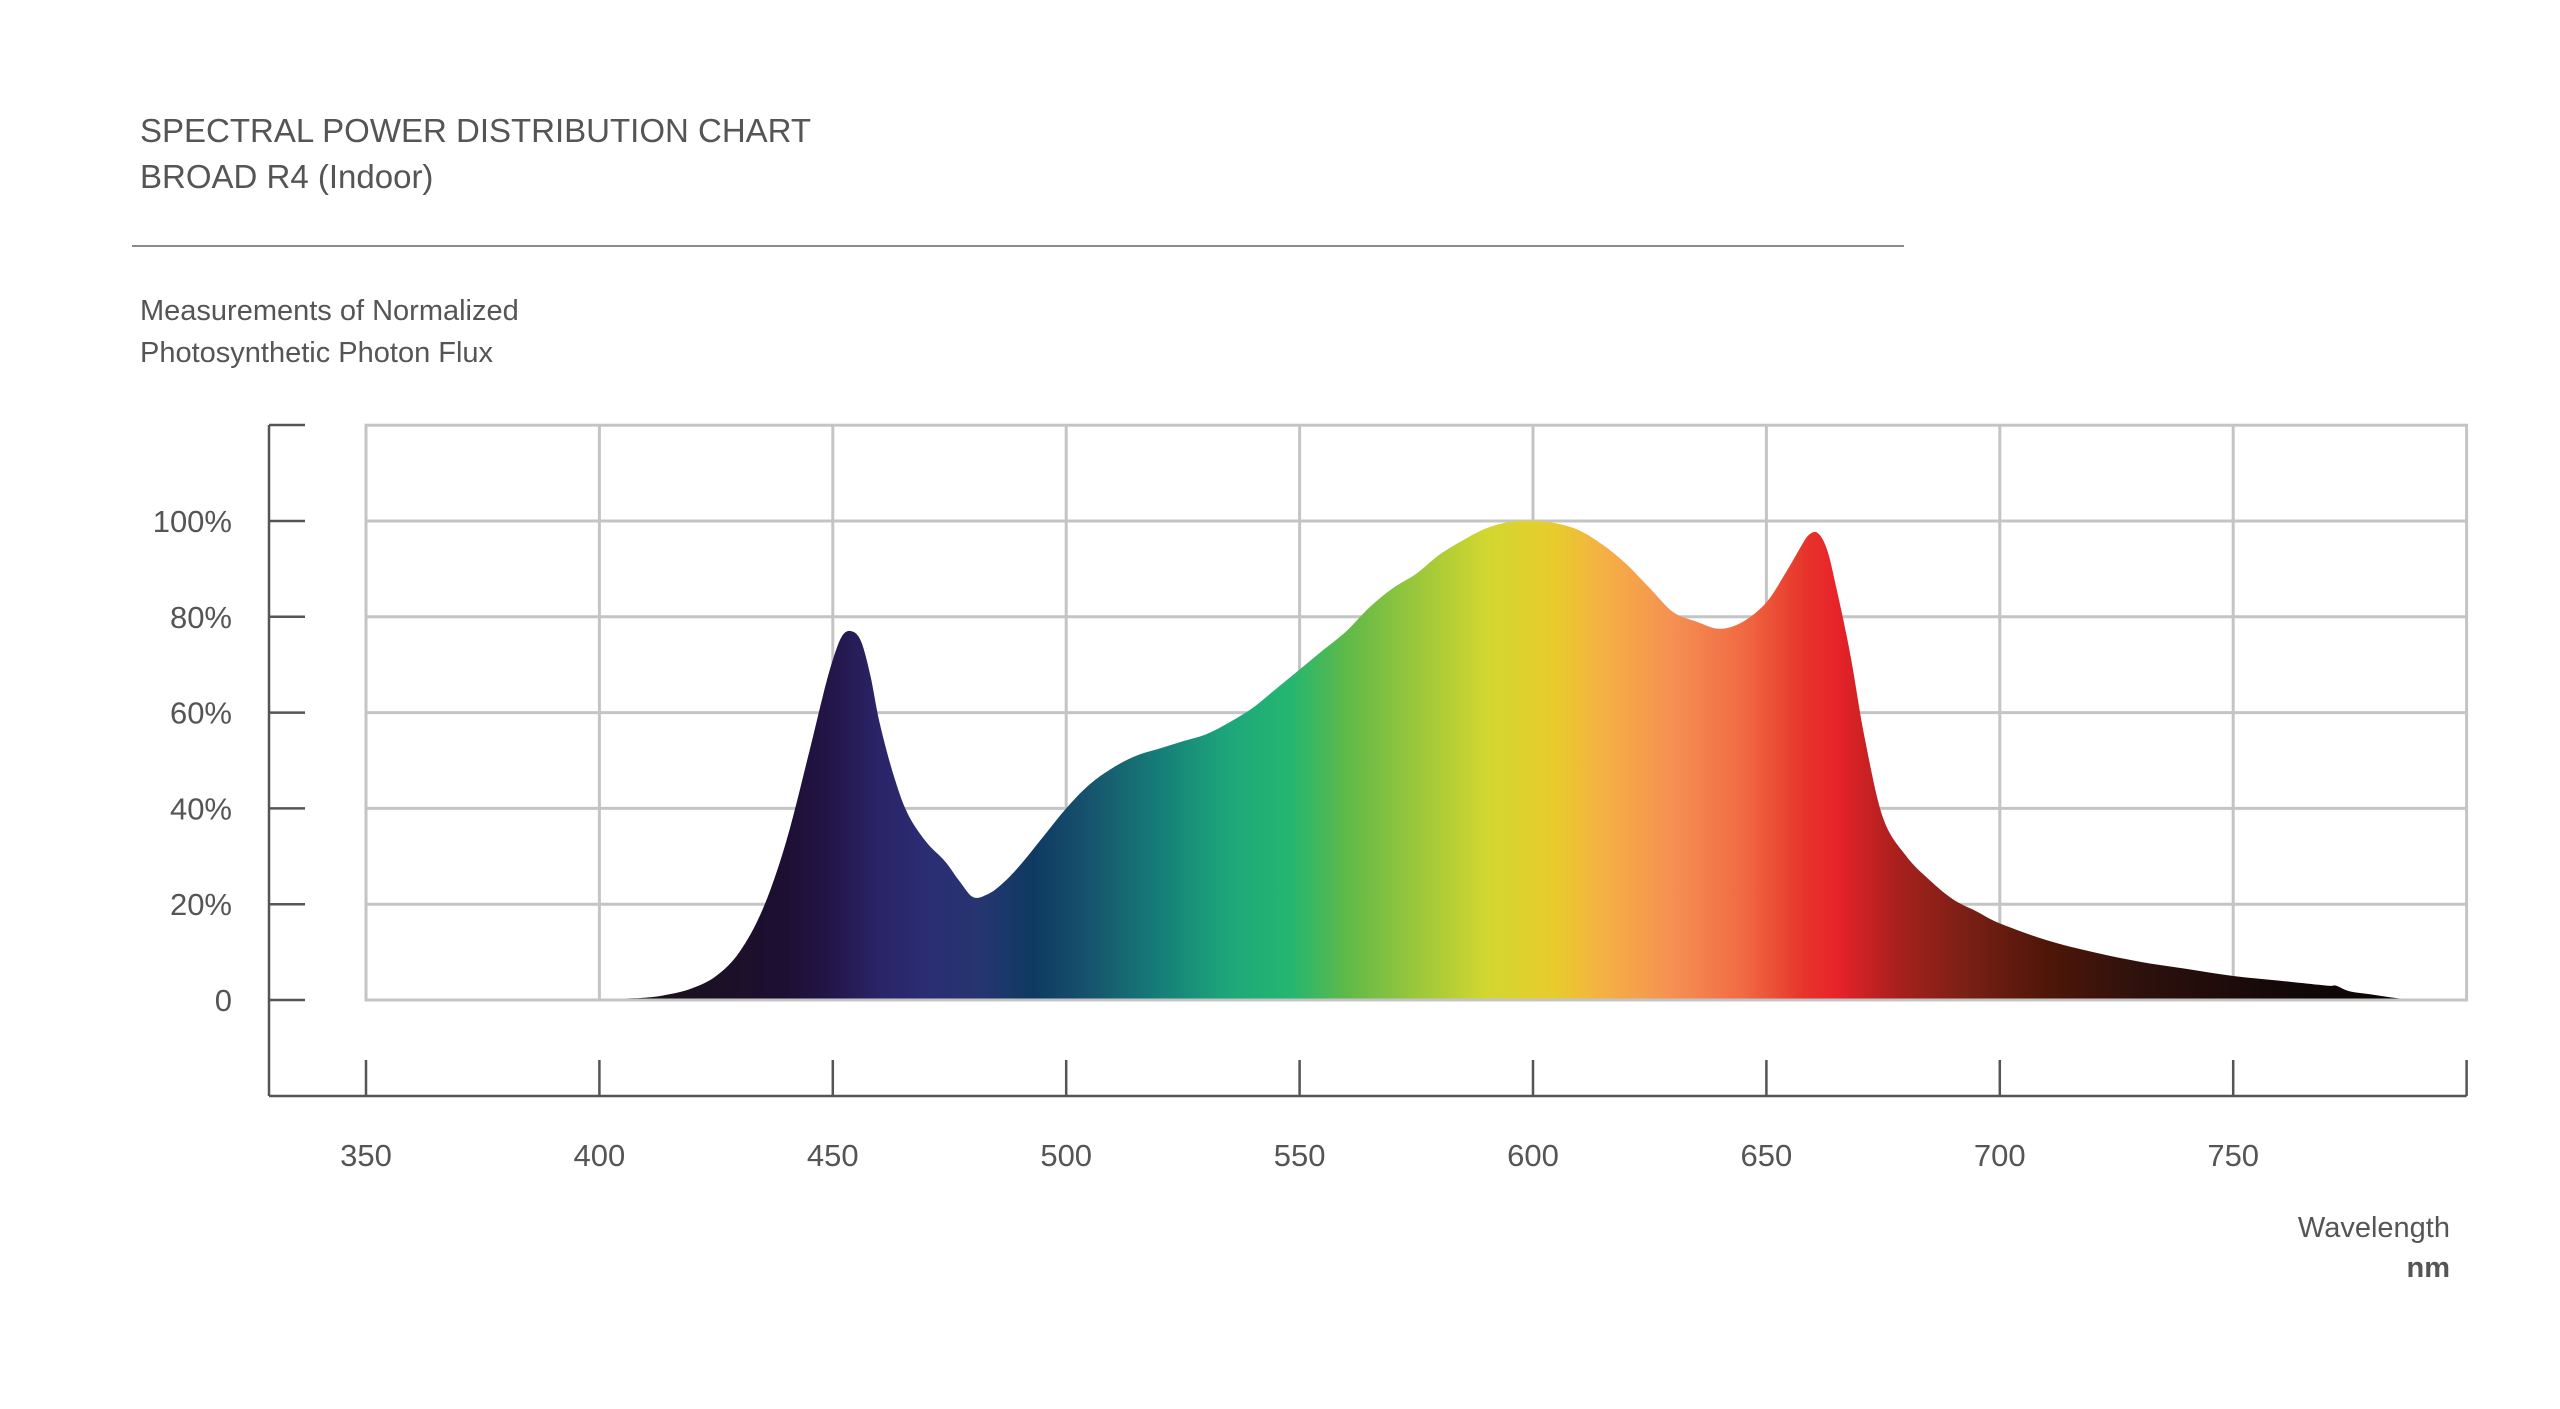 The width and height of the screenshot is (2560, 1409). I want to click on y-axis-caption-line1: Measurements of Normalized, so click(329, 311).